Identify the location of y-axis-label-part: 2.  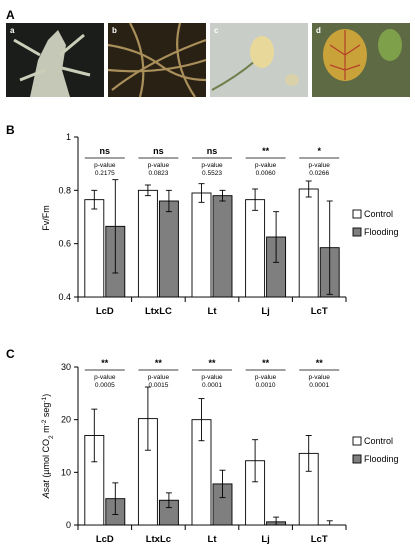
(51, 437).